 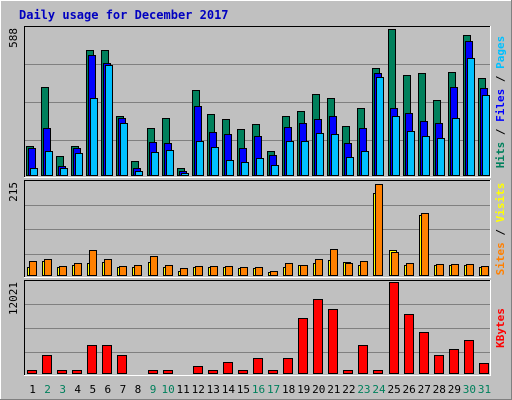 What do you see at coordinates (348, 389) in the screenshot?
I see `day-label-22: 22` at bounding box center [348, 389].